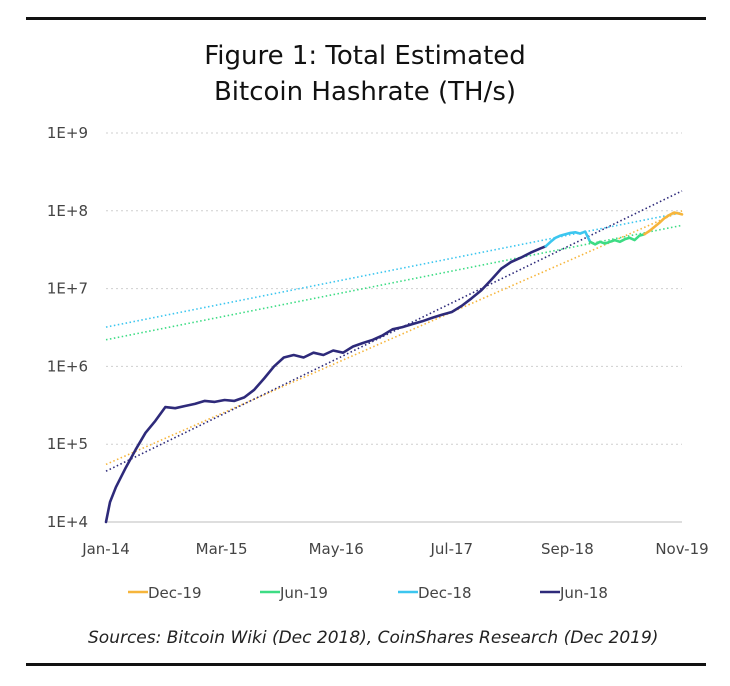 The width and height of the screenshot is (730, 686). Describe the element at coordinates (368, 593) in the screenshot. I see `legend: Dec-19 Jun-19 Dec-18 Jun-18` at that location.